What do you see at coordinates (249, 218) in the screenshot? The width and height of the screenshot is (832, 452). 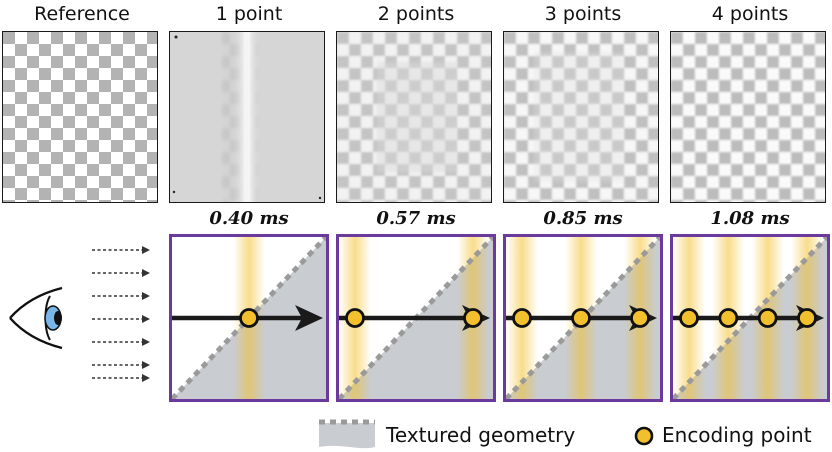 I see `timing-1-point: 0.40 ms` at bounding box center [249, 218].